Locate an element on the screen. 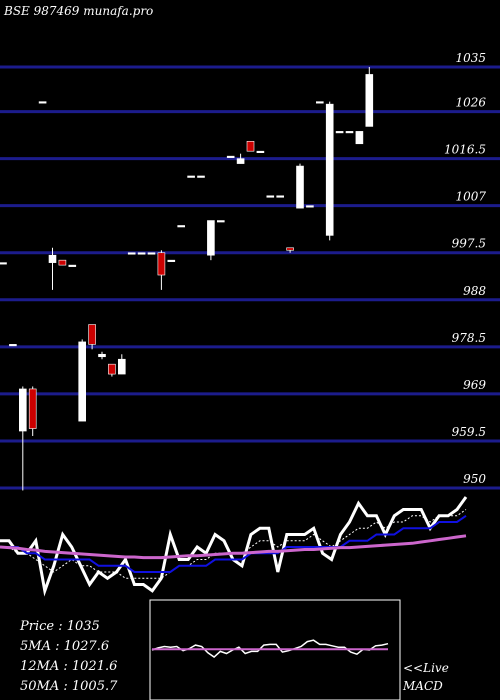  moving-average-panel is located at coordinates (234, 546).